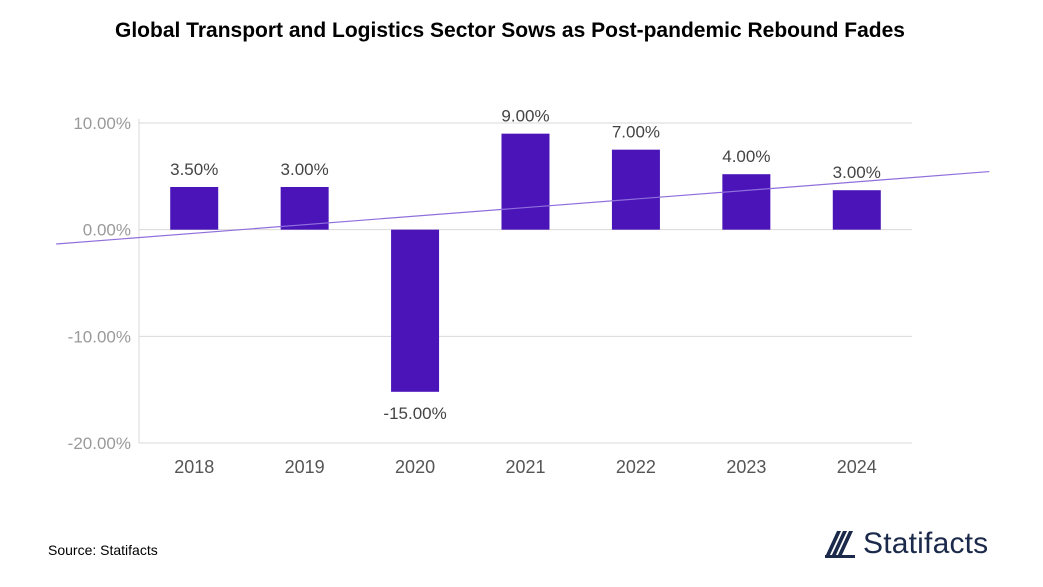  I want to click on x-tick-label: 2022, so click(636, 467).